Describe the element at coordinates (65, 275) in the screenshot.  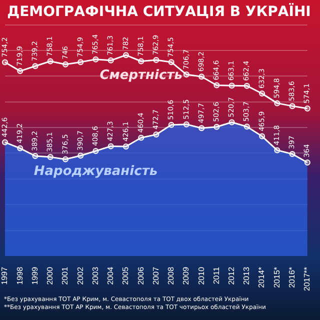
I see `x-tick-label: 2001` at that location.